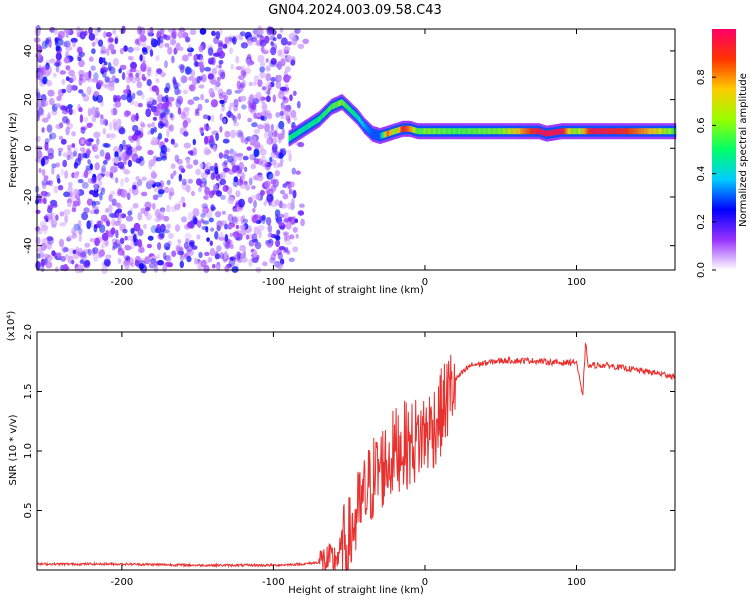 This screenshot has height=600, width=750. Describe the element at coordinates (28, 148) in the screenshot. I see `y-tick-label: 0` at that location.